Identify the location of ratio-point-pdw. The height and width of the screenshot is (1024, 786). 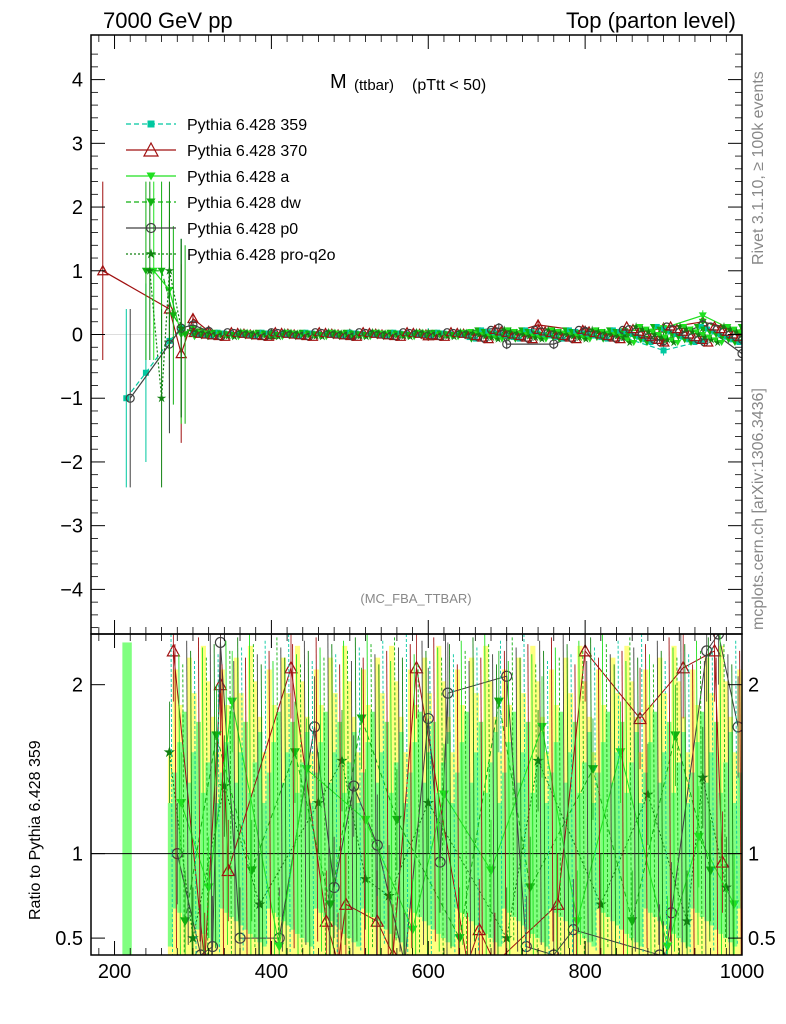
(632, 922).